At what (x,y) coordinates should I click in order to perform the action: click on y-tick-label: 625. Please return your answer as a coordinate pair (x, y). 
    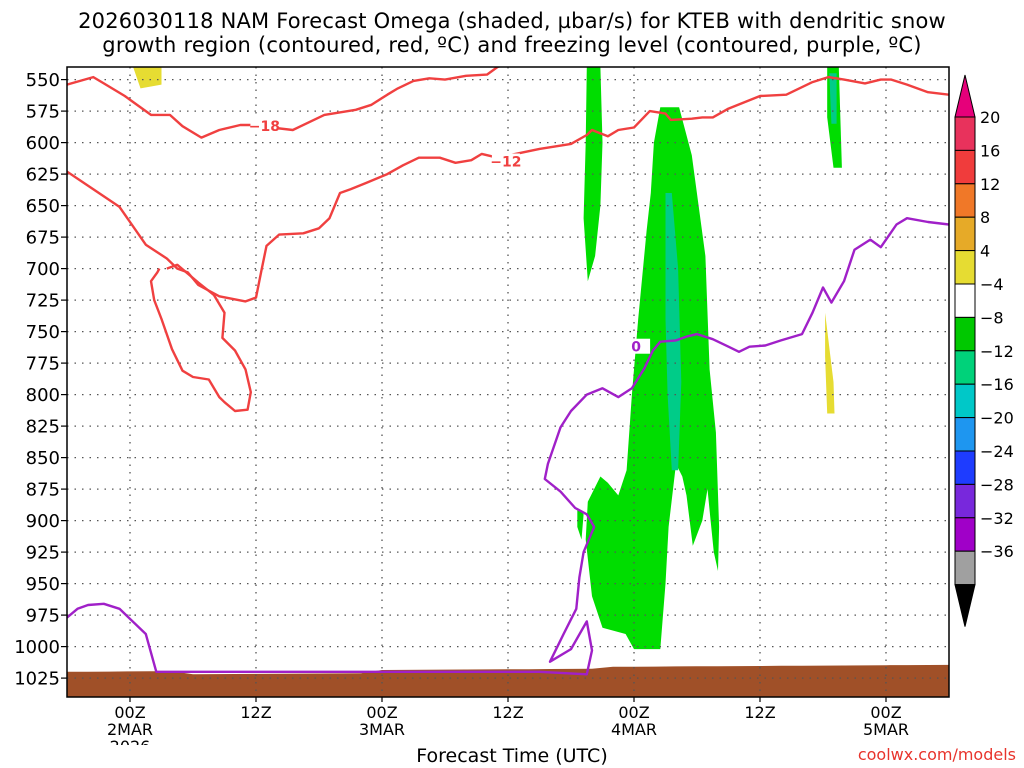
    Looking at the image, I should click on (43, 175).